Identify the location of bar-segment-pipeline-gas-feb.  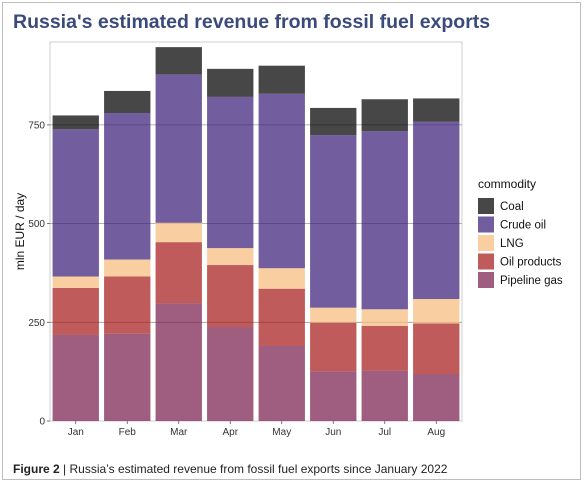
(127, 377).